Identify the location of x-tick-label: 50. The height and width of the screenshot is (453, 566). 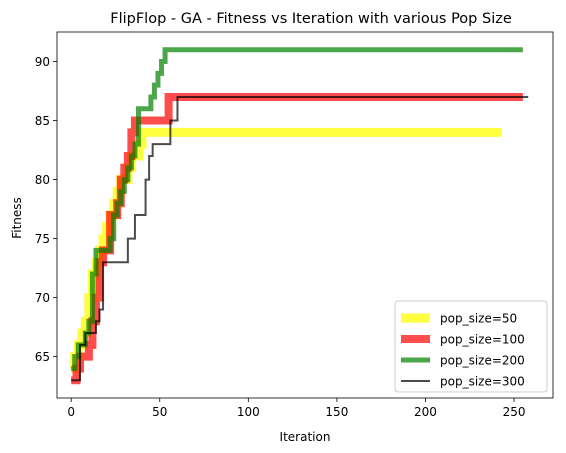
(159, 412).